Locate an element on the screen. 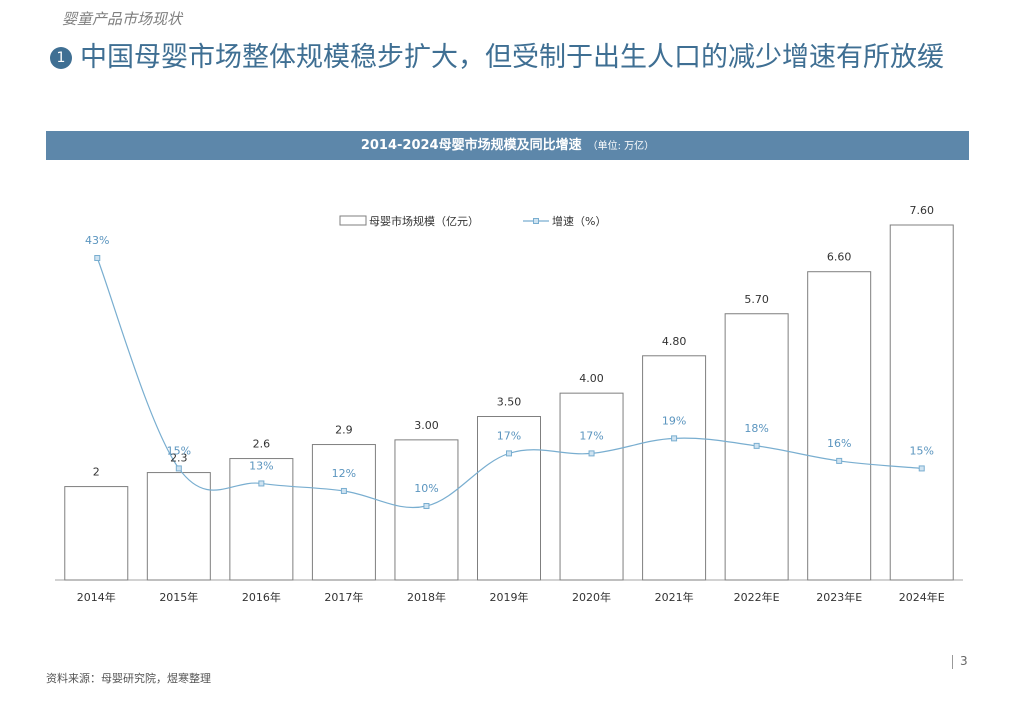  bar-value-label: 7.60 is located at coordinates (921, 210).